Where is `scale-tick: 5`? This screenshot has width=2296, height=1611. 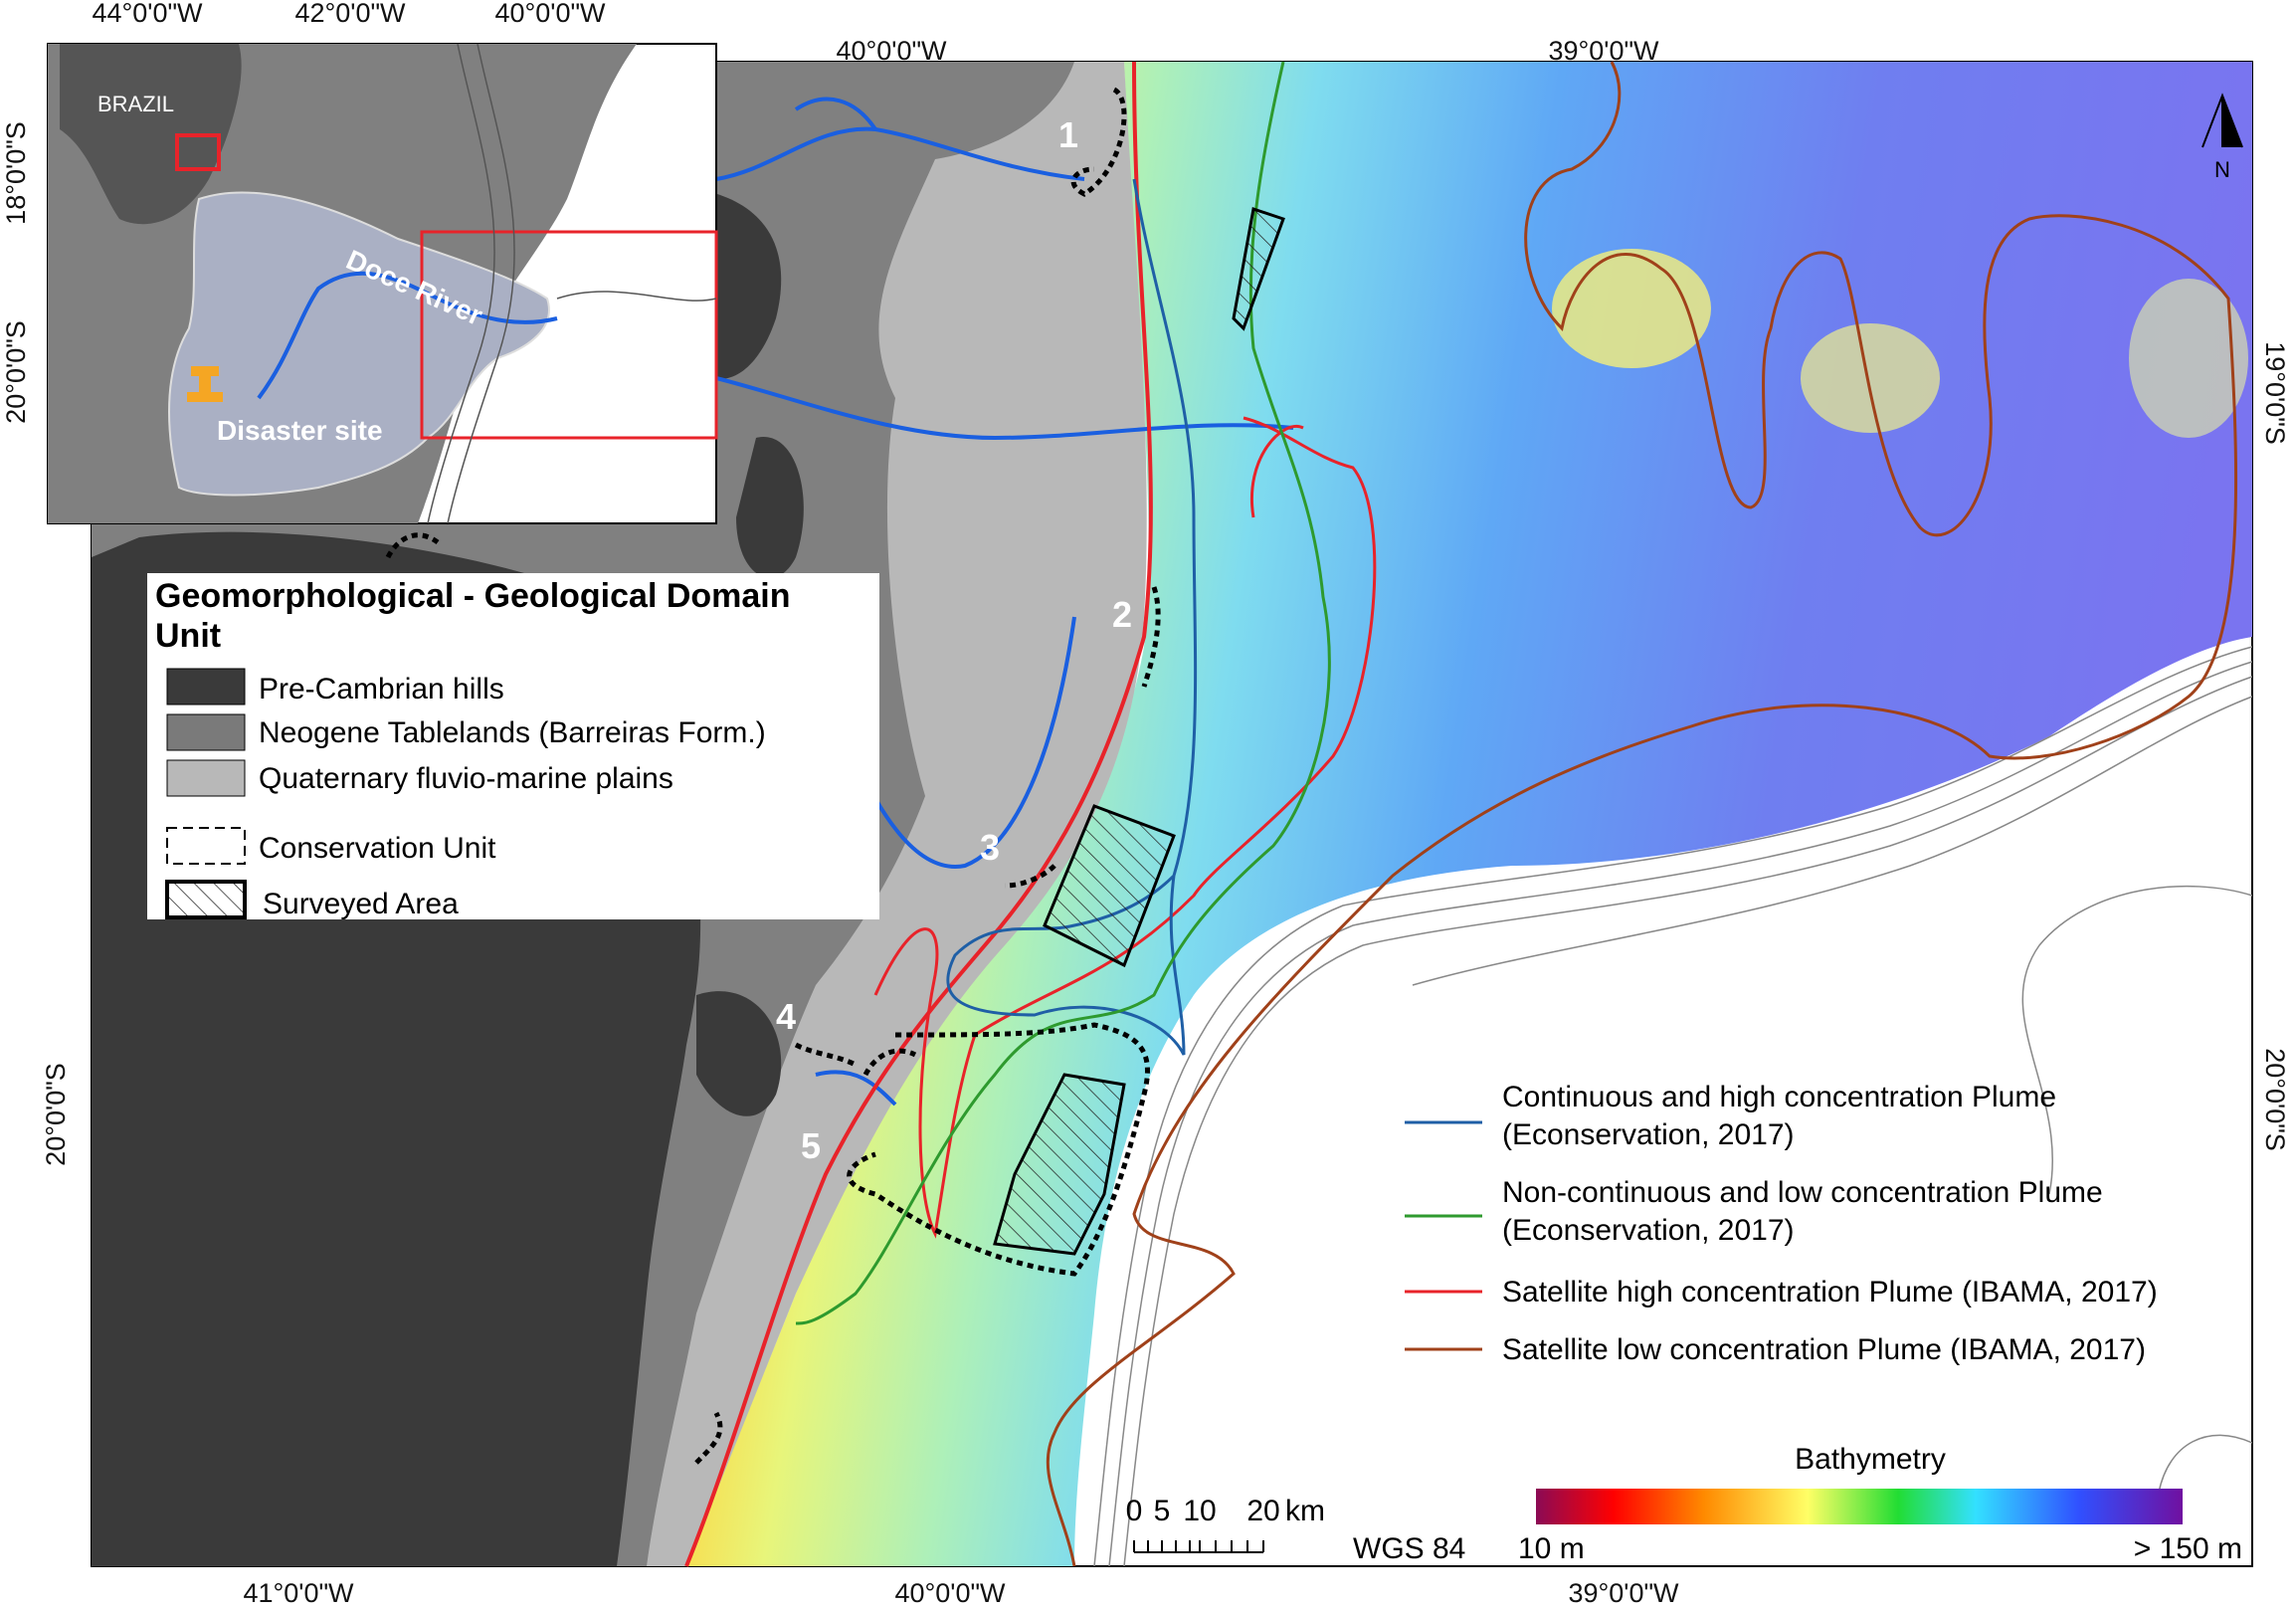
scale-tick: 5 is located at coordinates (1162, 1511).